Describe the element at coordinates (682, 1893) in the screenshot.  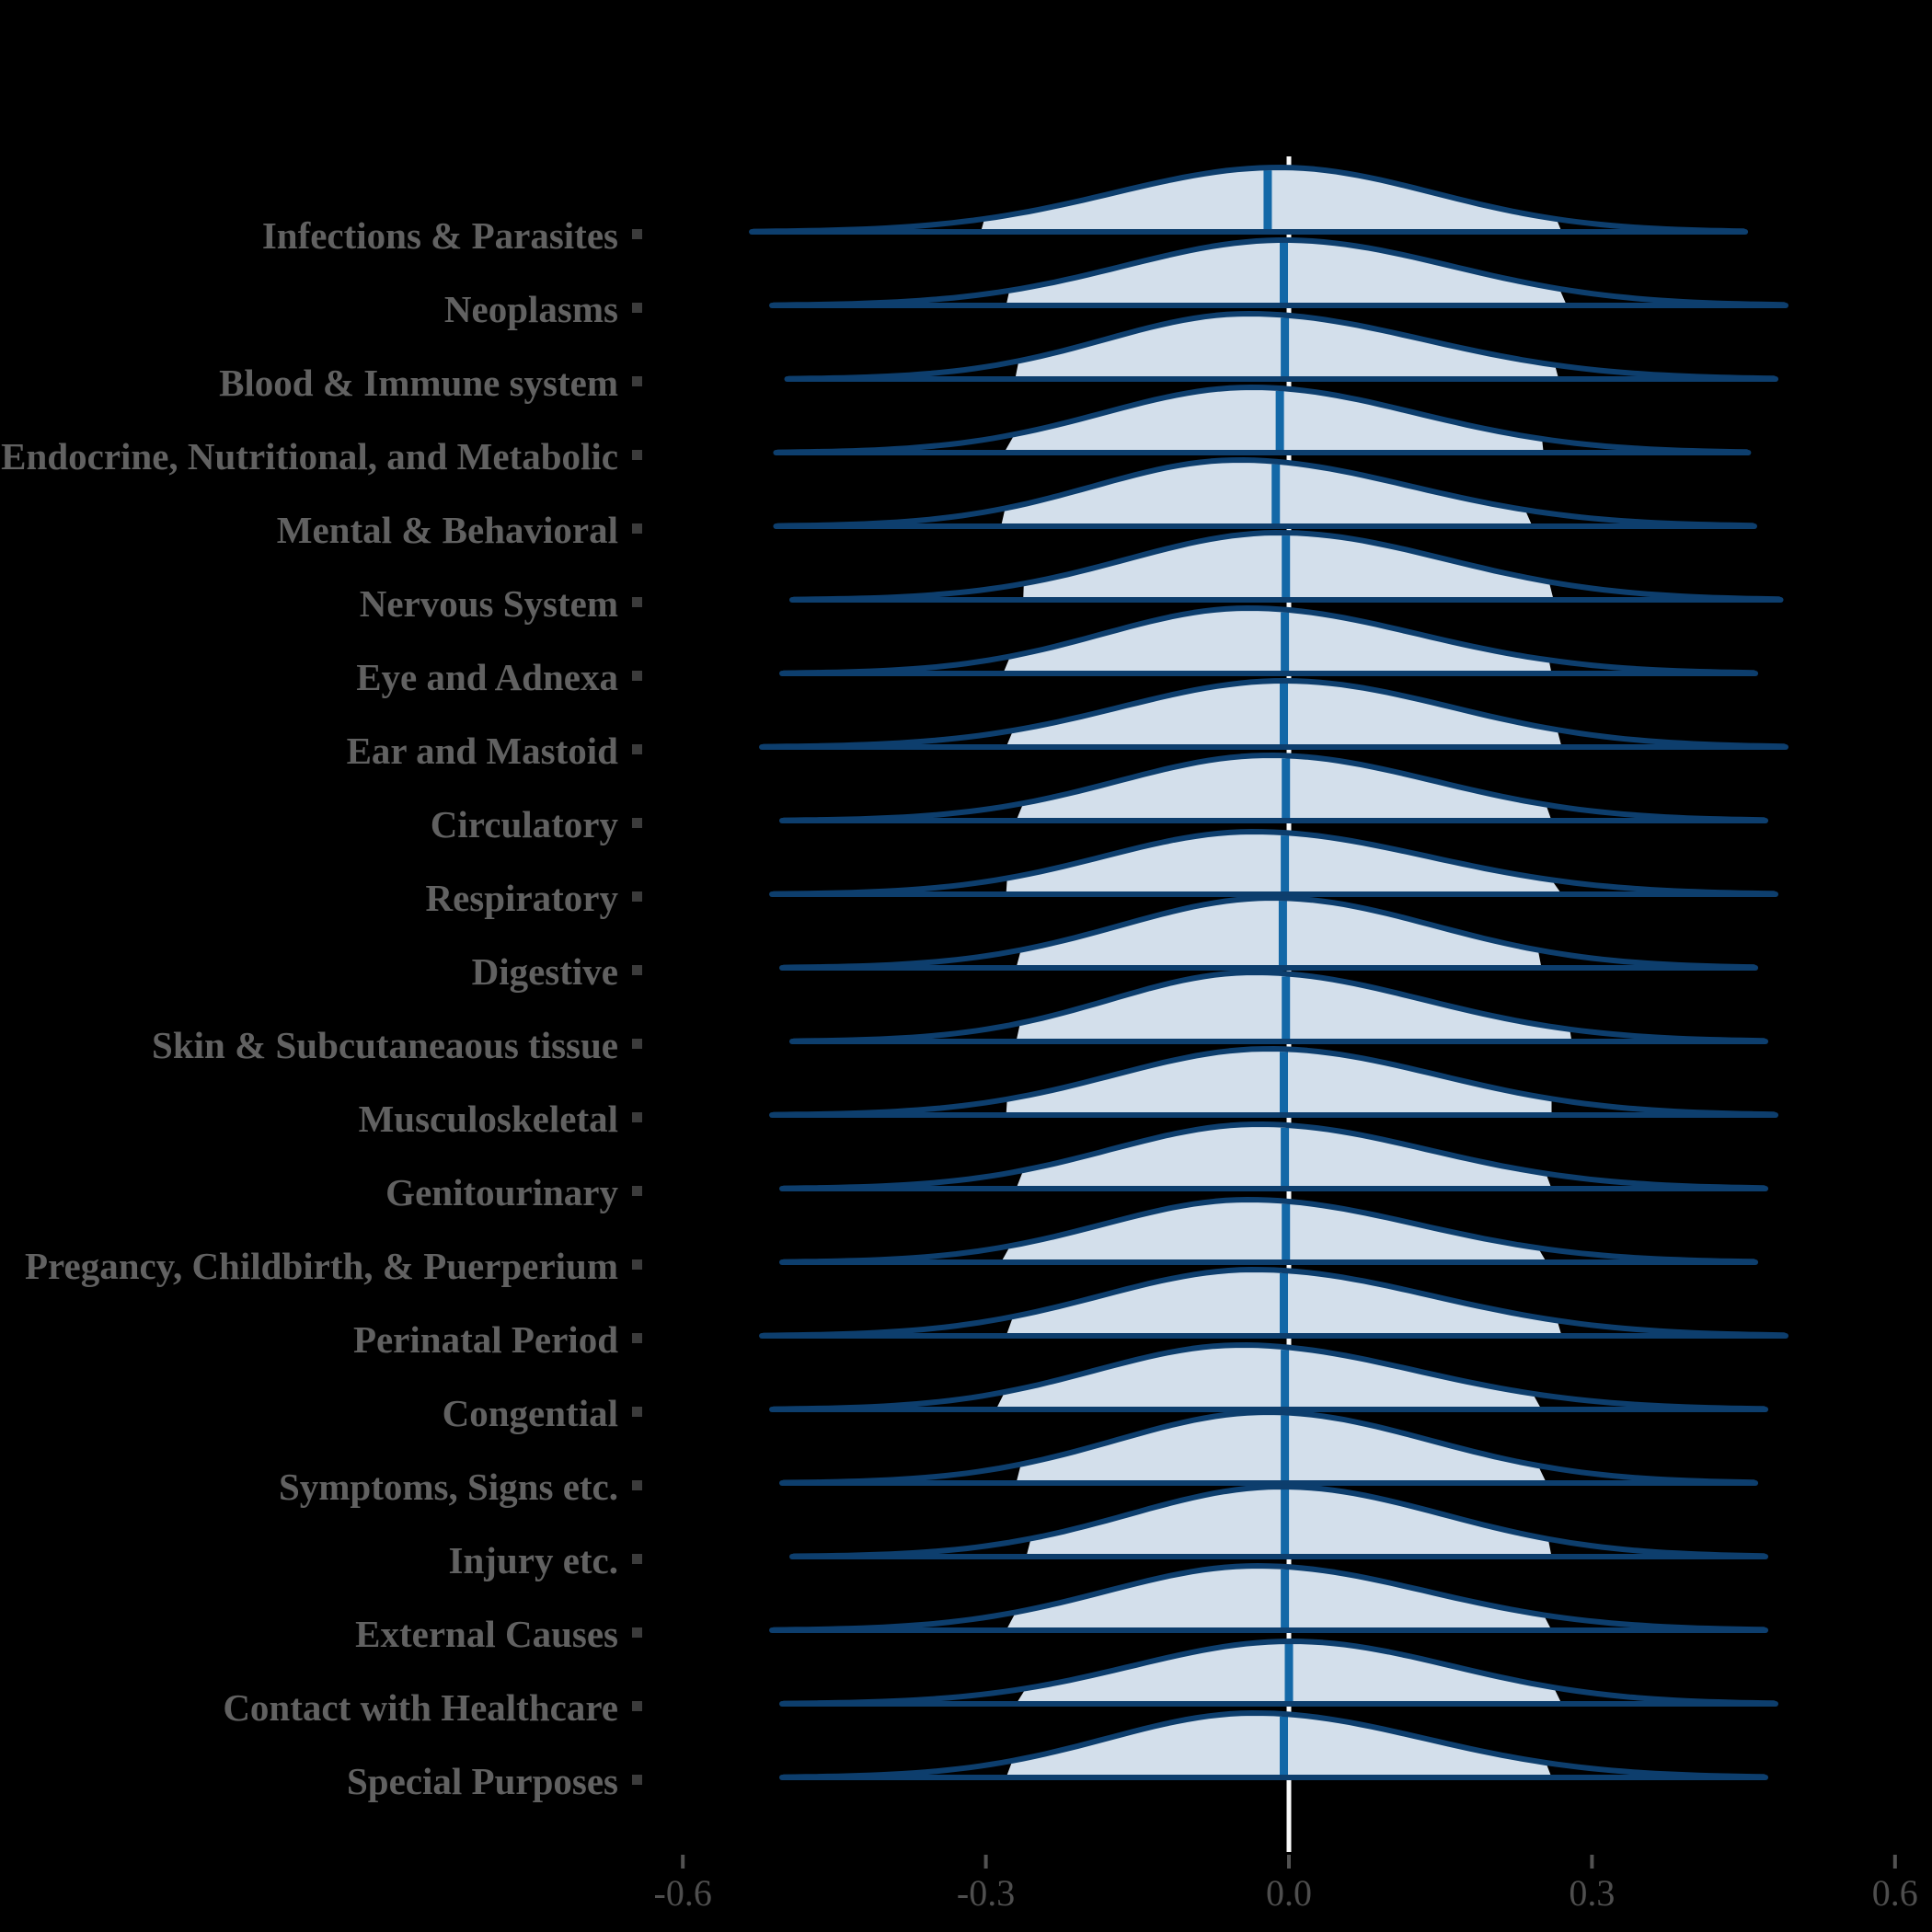
I see `x-axis-label--0.6: -0.6` at that location.